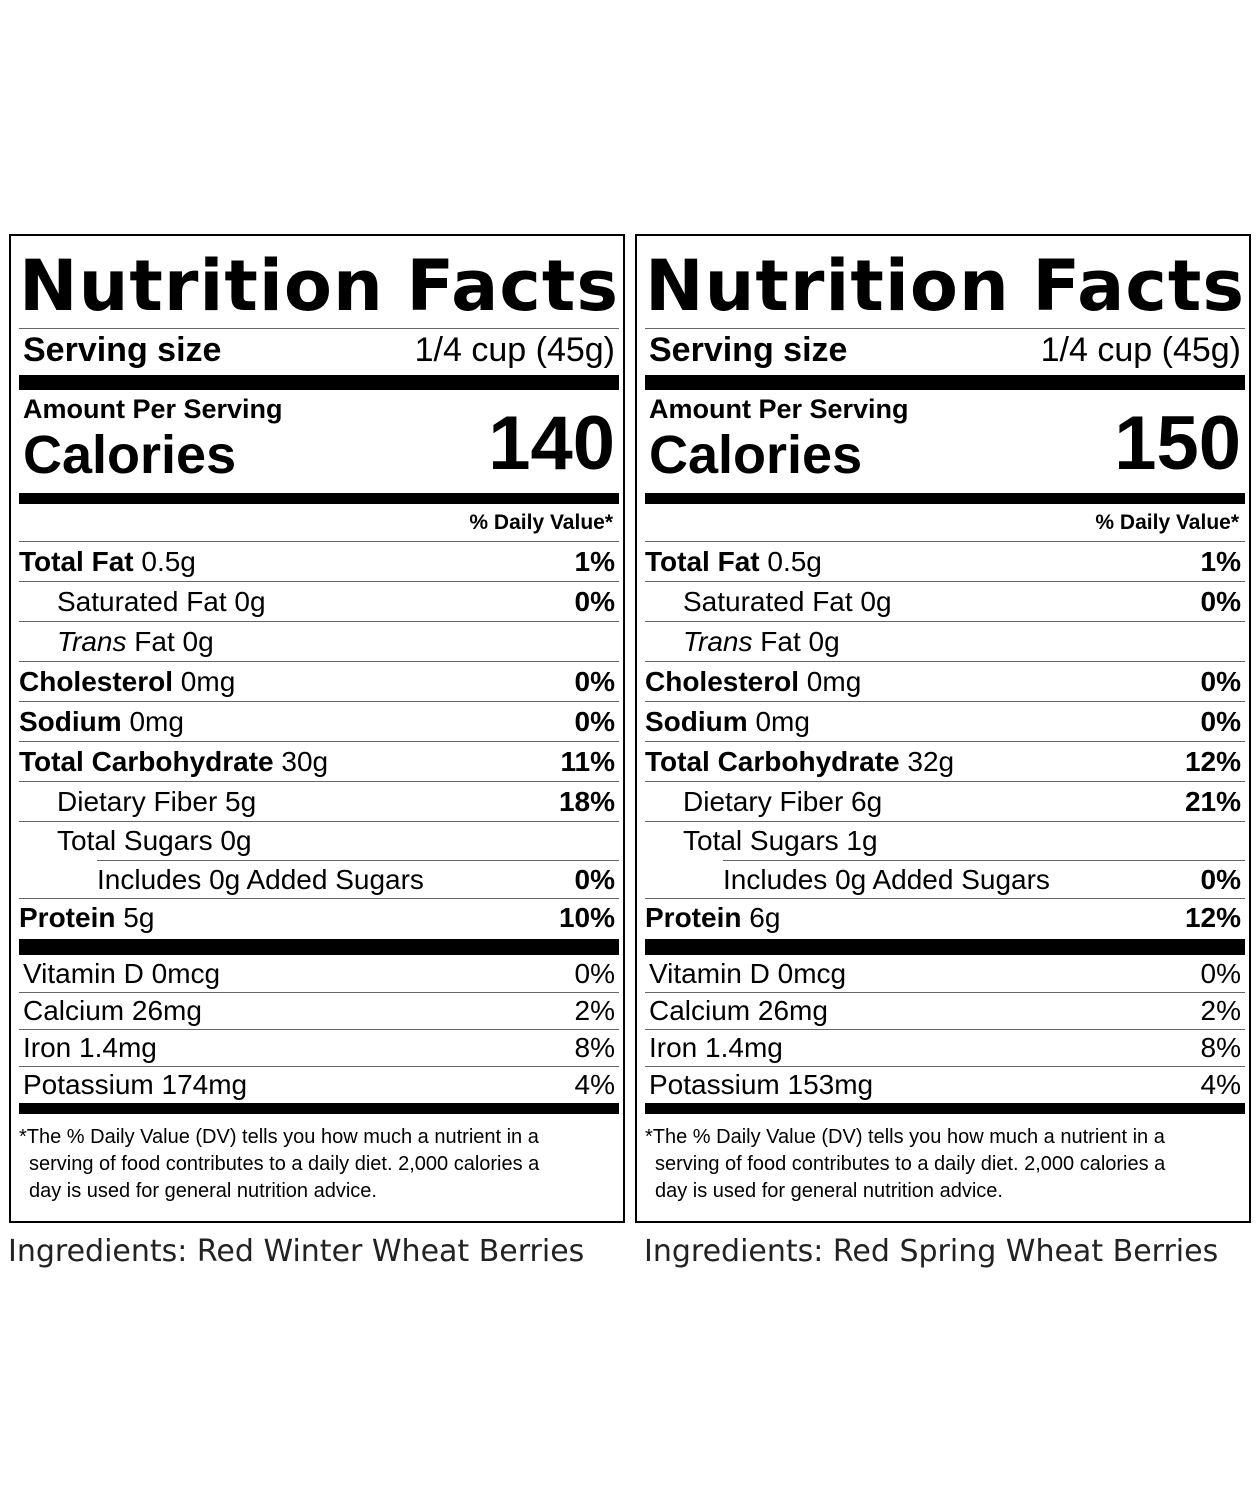 The height and width of the screenshot is (1500, 1257). Describe the element at coordinates (594, 1047) in the screenshot. I see `vitamin-dv: 8%` at that location.